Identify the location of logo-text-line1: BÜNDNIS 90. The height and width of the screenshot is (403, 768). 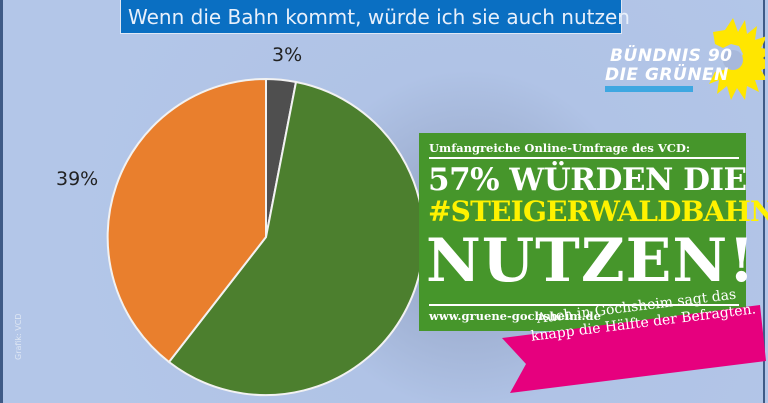
(671, 56).